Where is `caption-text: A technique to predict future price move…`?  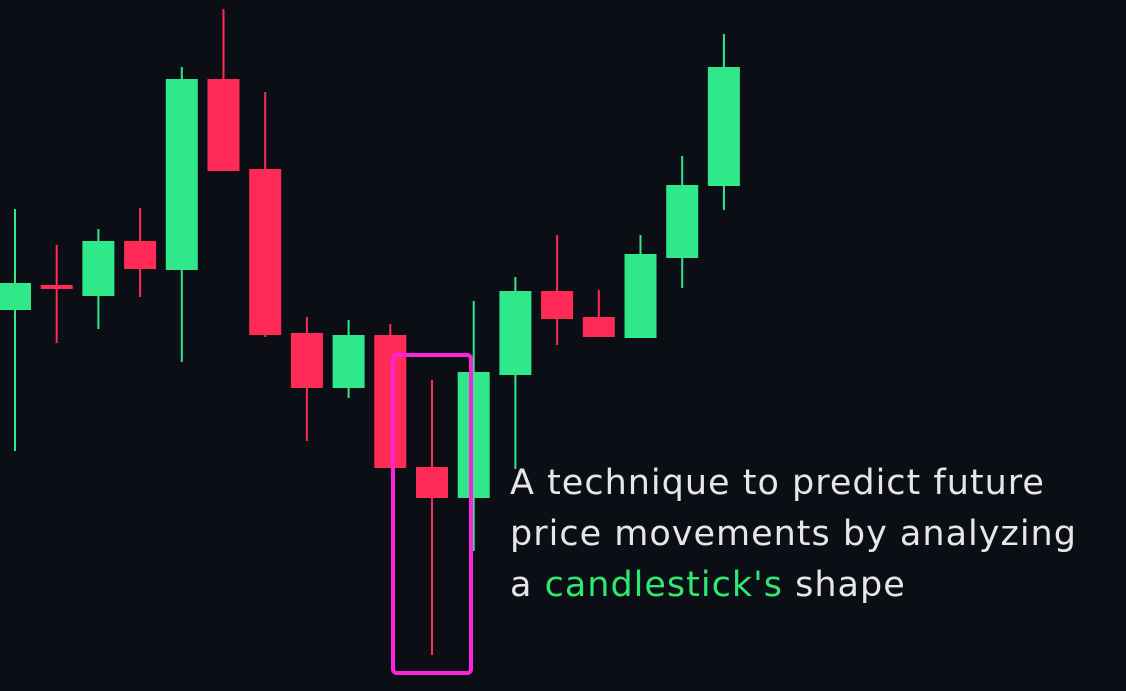
caption-text: A technique to predict future price move… is located at coordinates (815, 534).